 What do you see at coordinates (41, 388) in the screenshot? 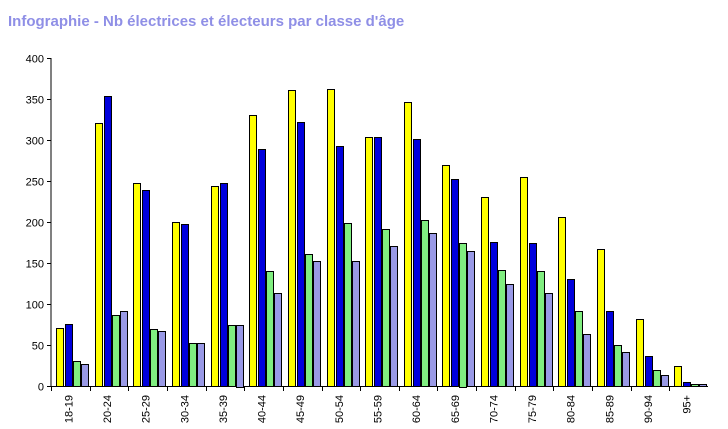
I see `y-tick-label: 0` at bounding box center [41, 388].